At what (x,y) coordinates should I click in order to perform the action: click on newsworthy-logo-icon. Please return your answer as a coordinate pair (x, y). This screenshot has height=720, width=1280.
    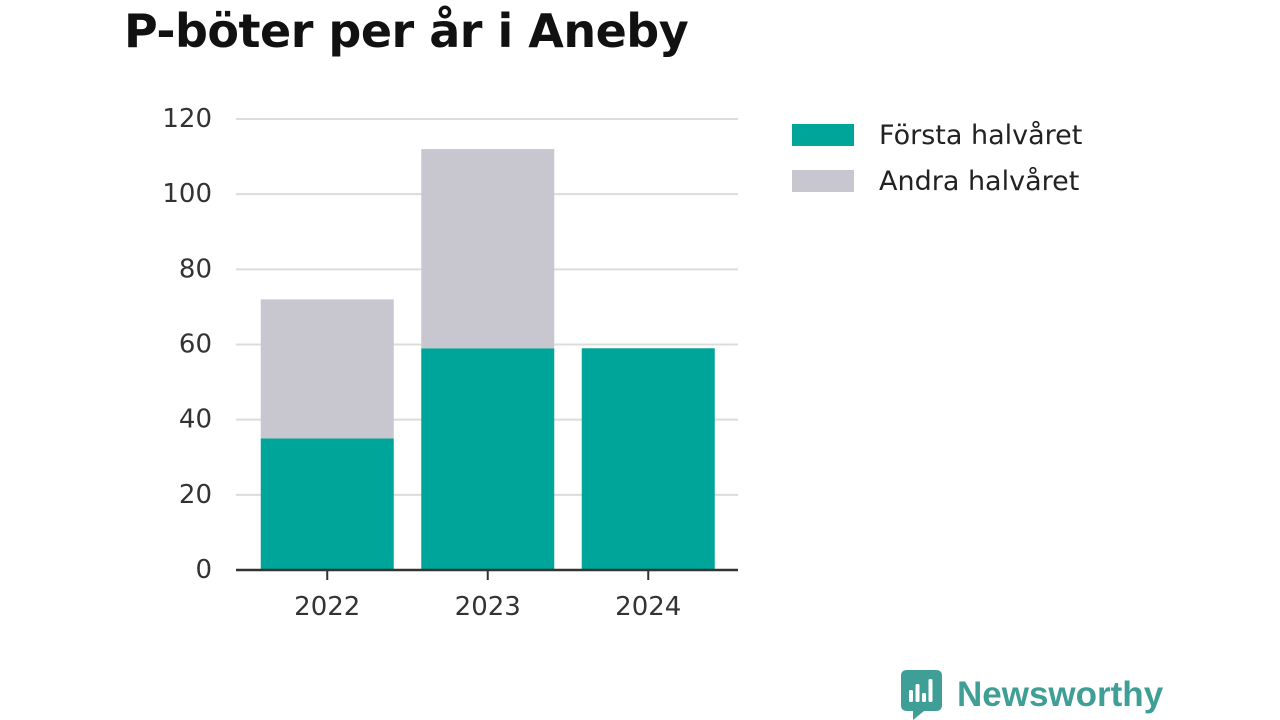
    Looking at the image, I should click on (921, 695).